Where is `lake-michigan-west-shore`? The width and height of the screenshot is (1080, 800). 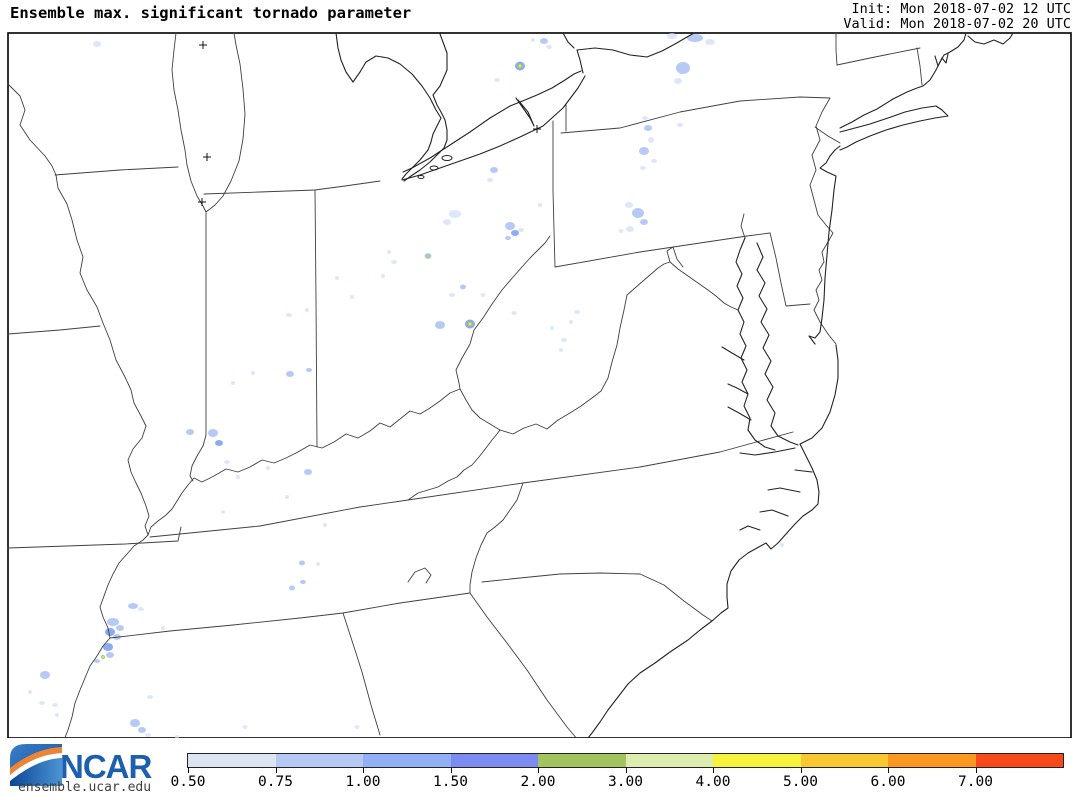
lake-michigan-west-shore is located at coordinates (189, 122).